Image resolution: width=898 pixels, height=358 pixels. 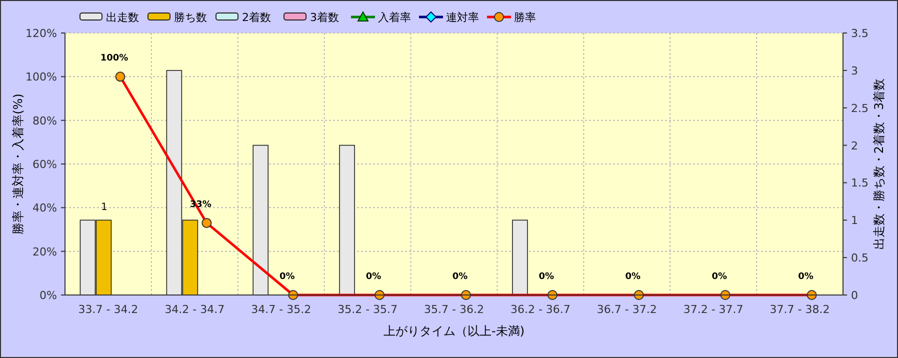 I want to click on legend-label: 2着数, so click(x=256, y=17).